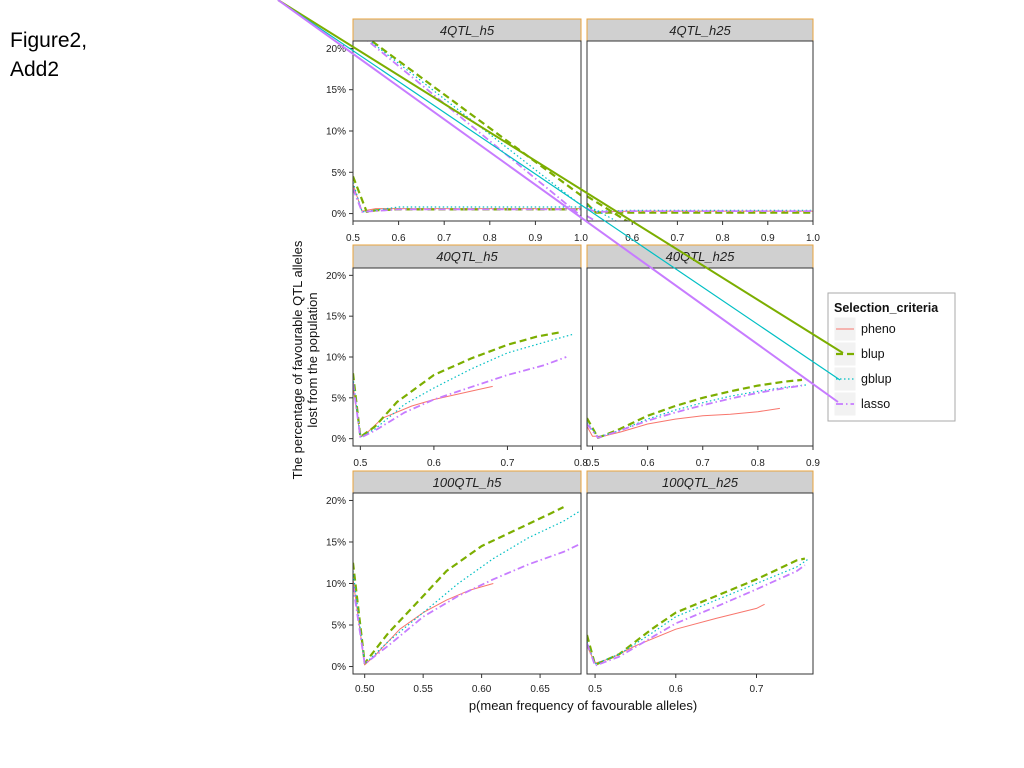  I want to click on legend-label-gblup: gblup, so click(876, 379).